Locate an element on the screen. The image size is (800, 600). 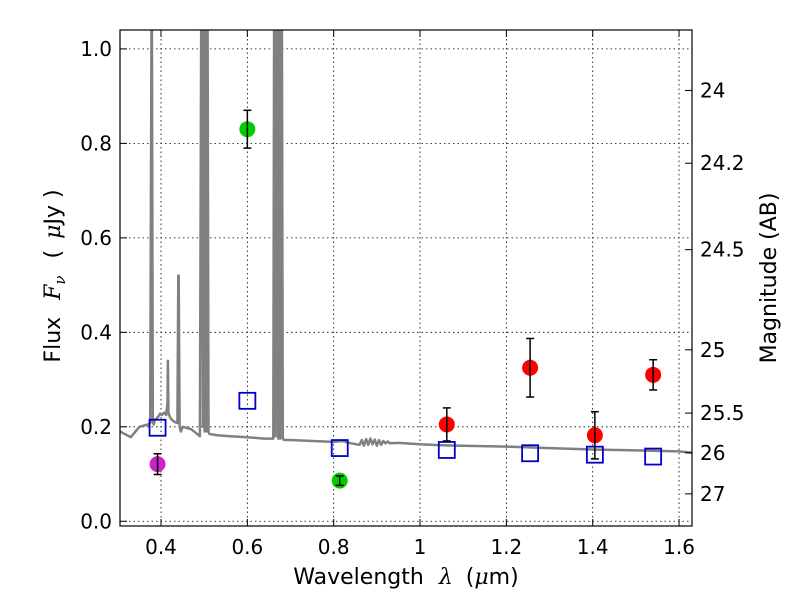
y-tick-label: 1.0 is located at coordinates (96, 49).